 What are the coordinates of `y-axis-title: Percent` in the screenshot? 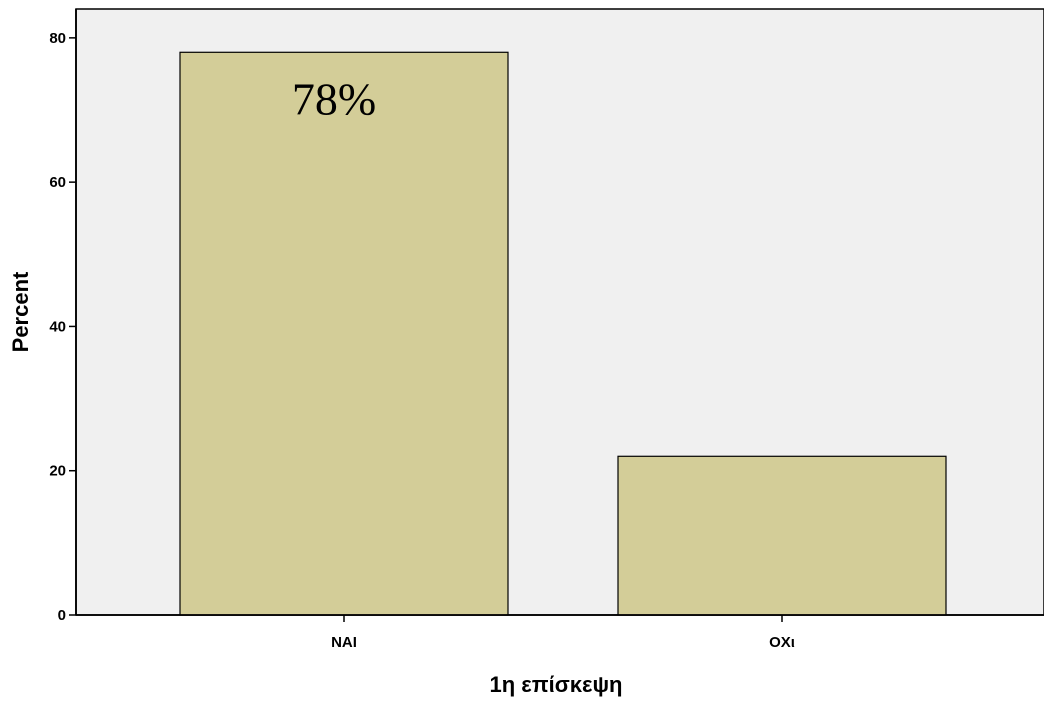 It's located at (20, 311).